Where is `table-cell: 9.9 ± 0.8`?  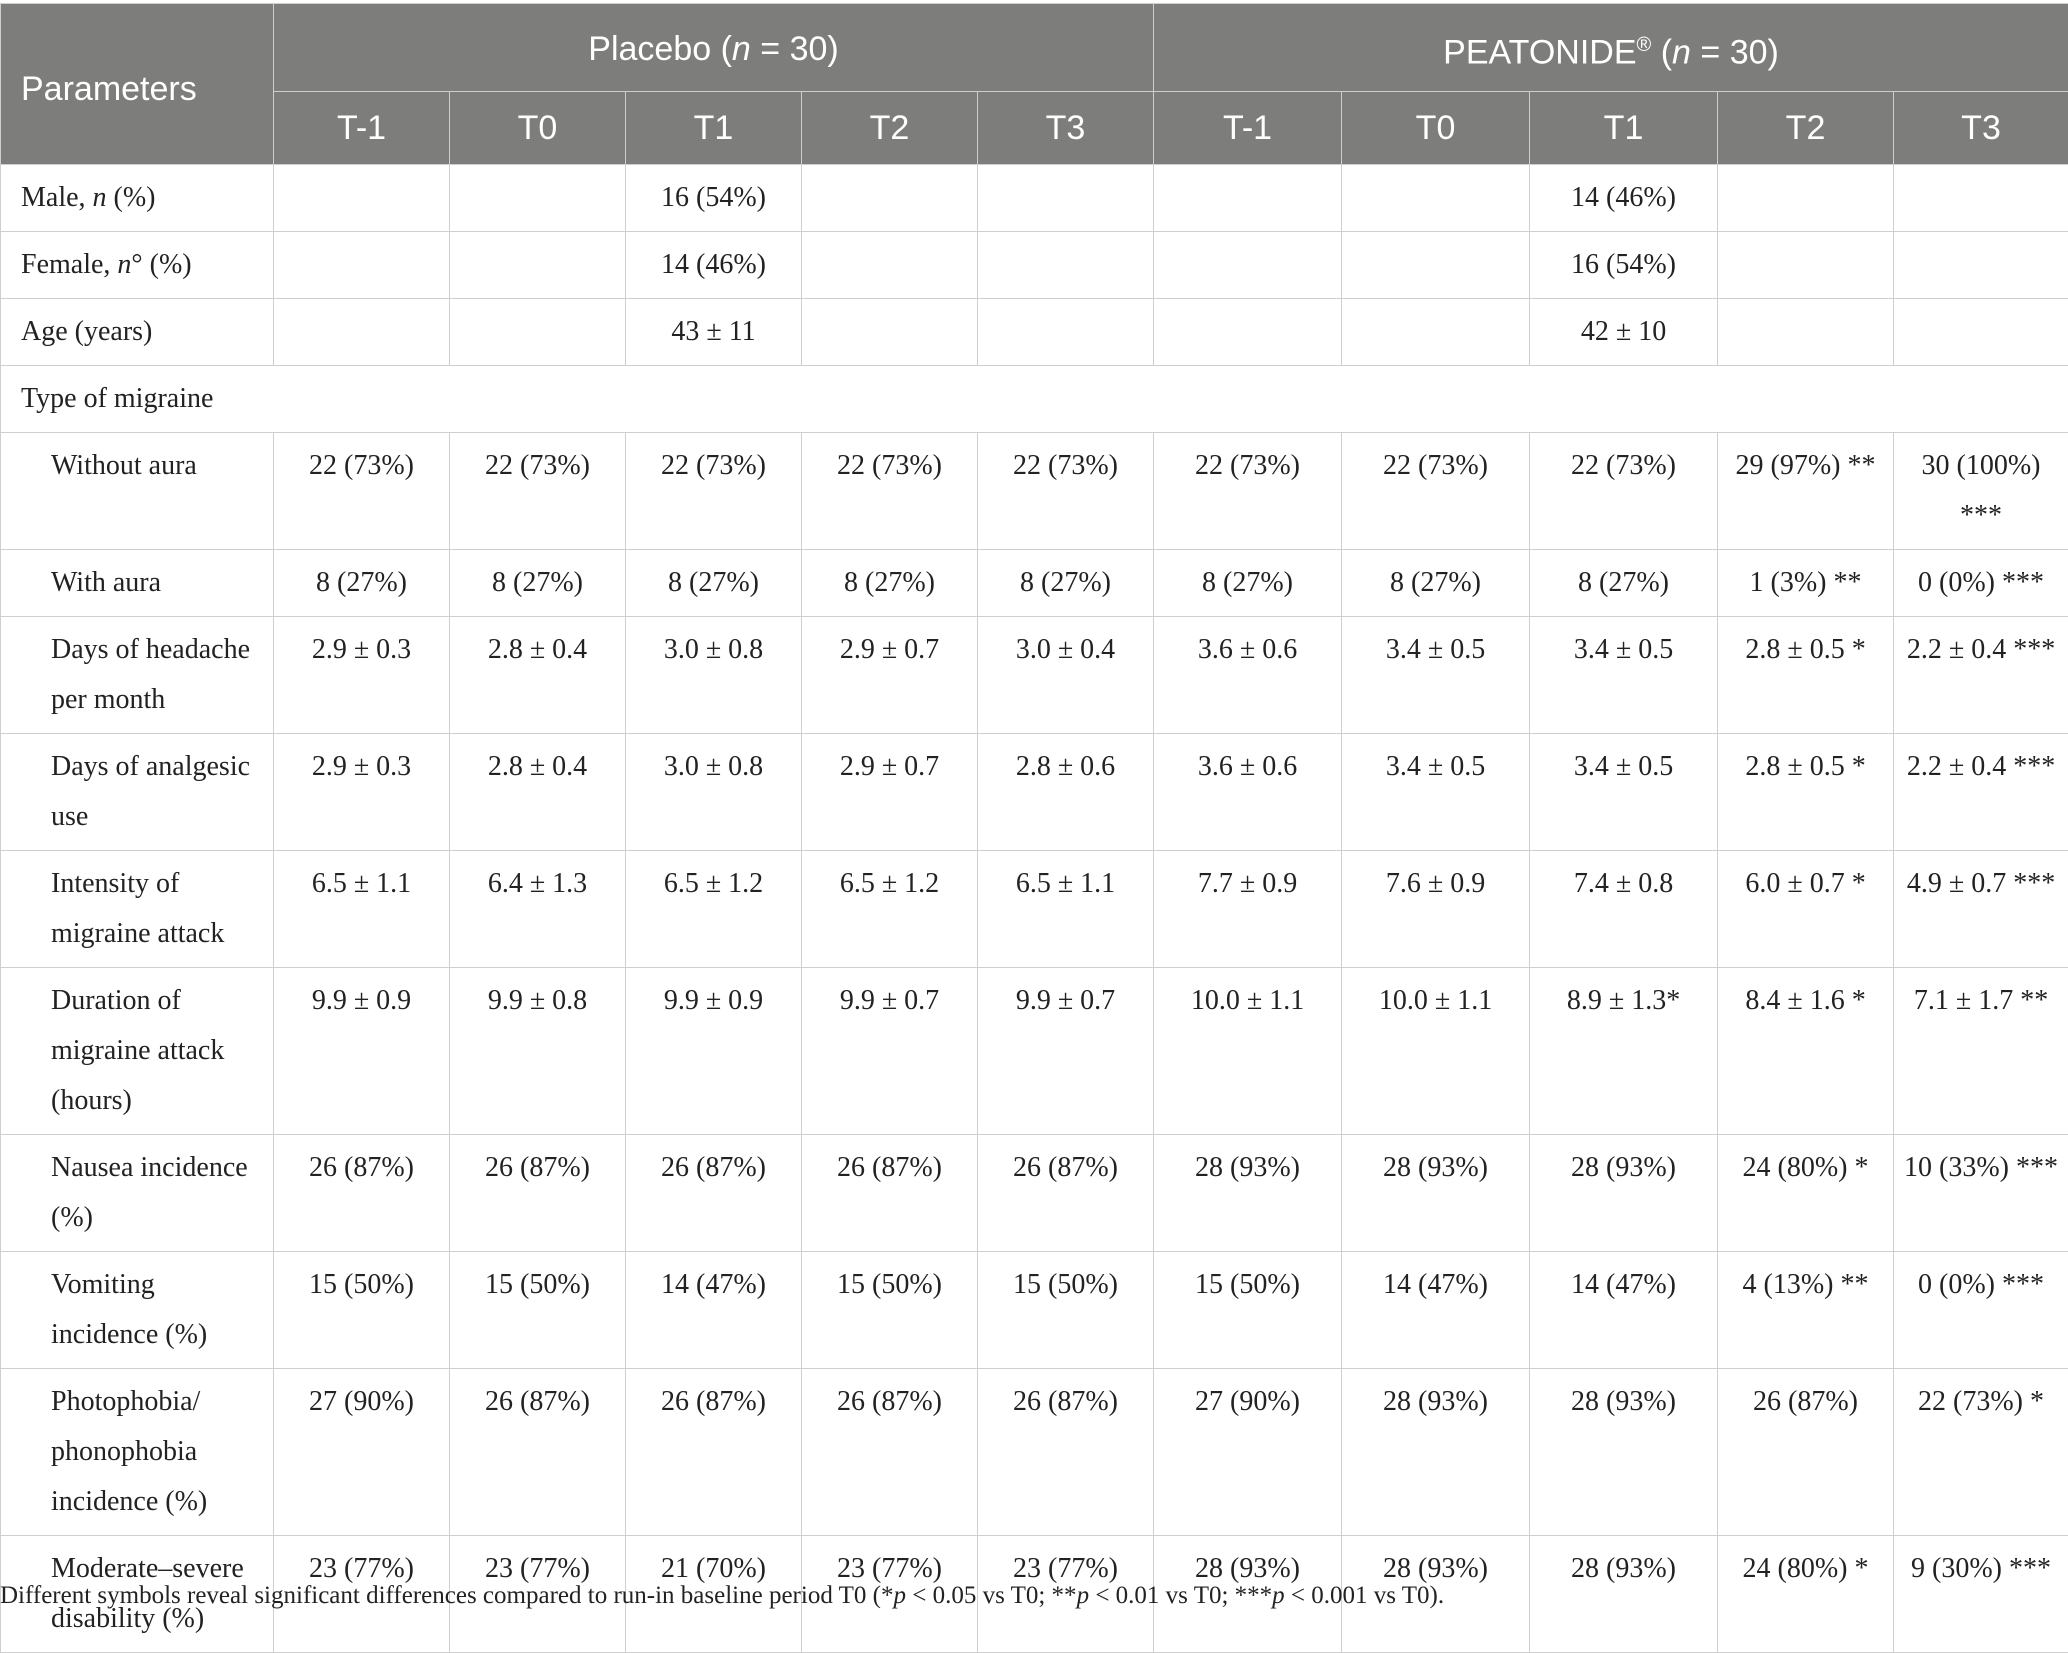 table-cell: 9.9 ± 0.8 is located at coordinates (538, 1051).